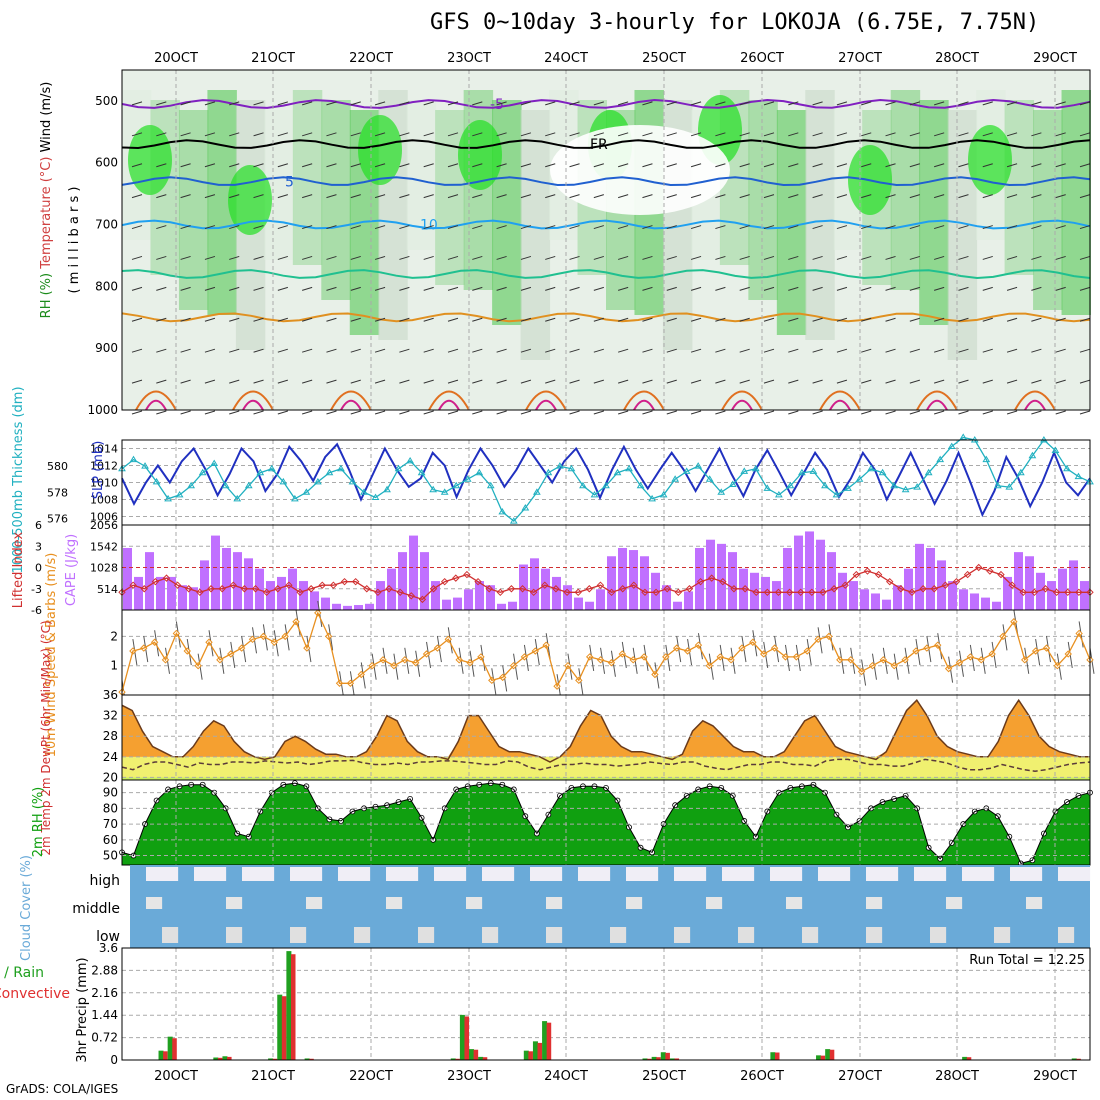 The image size is (1100, 1100). I want to click on bottom-date-label: 25OCT, so click(664, 1076).